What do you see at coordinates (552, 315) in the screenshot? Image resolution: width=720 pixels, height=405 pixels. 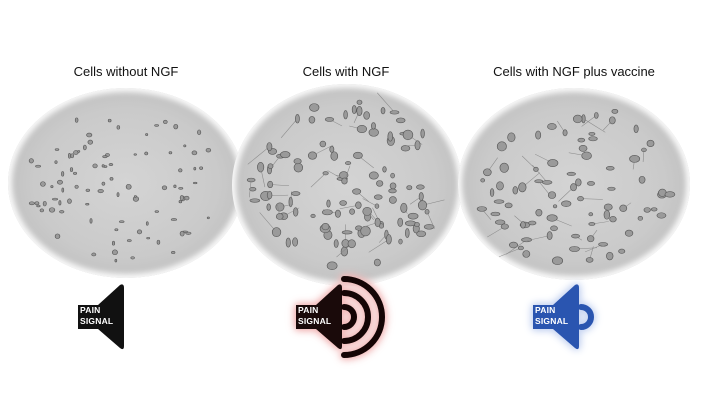 I see `speaker-label: PAIN SIGNAL` at bounding box center [552, 315].